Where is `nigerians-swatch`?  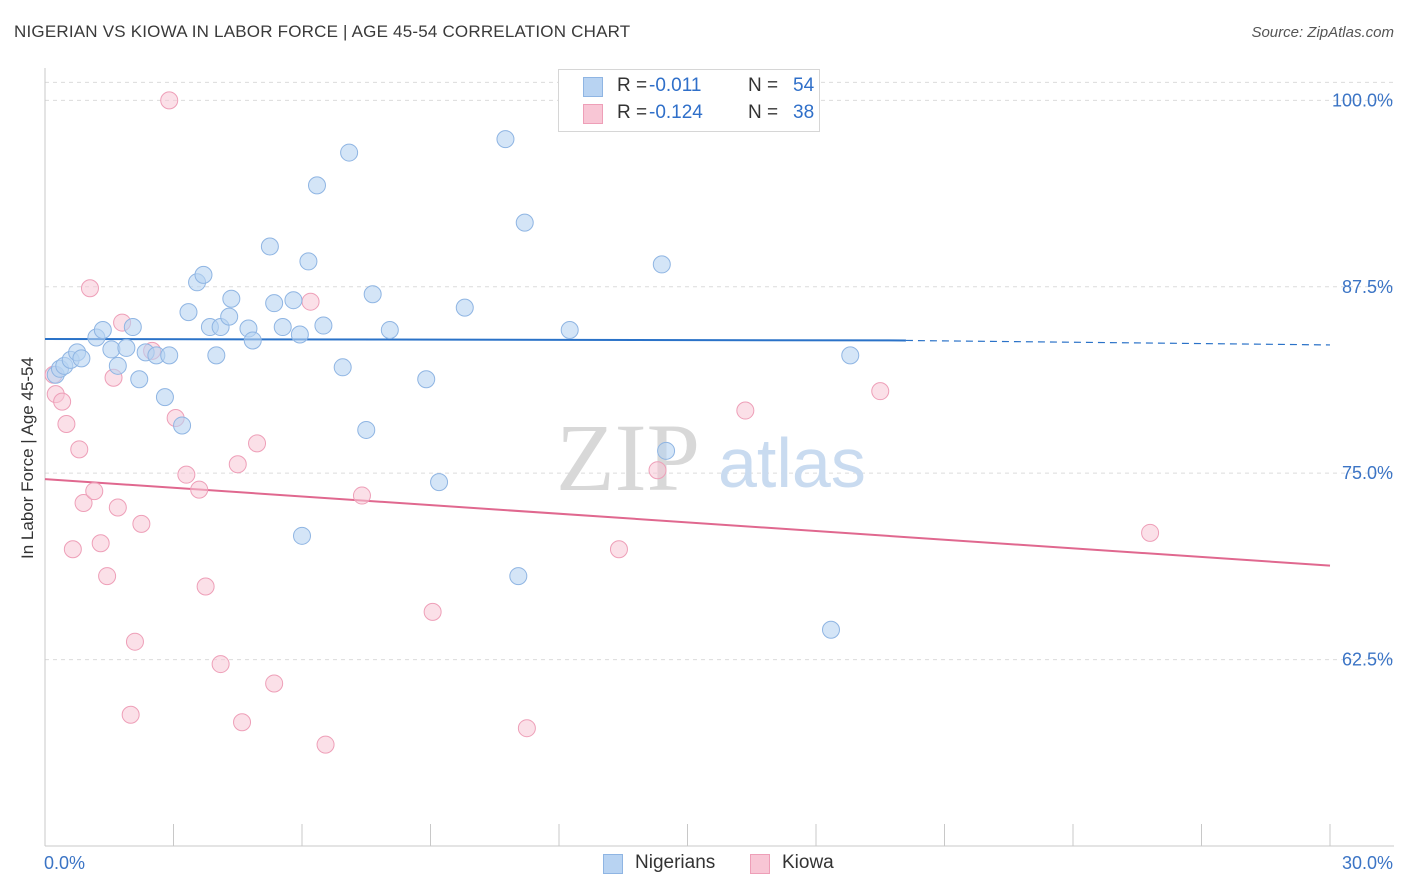
nigerians-swatch is located at coordinates (593, 87).